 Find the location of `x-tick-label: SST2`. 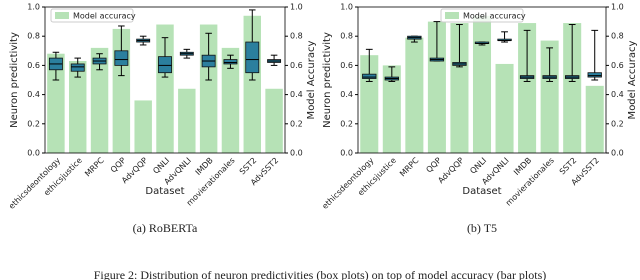

x-tick-label: SST2 is located at coordinates (568, 166).